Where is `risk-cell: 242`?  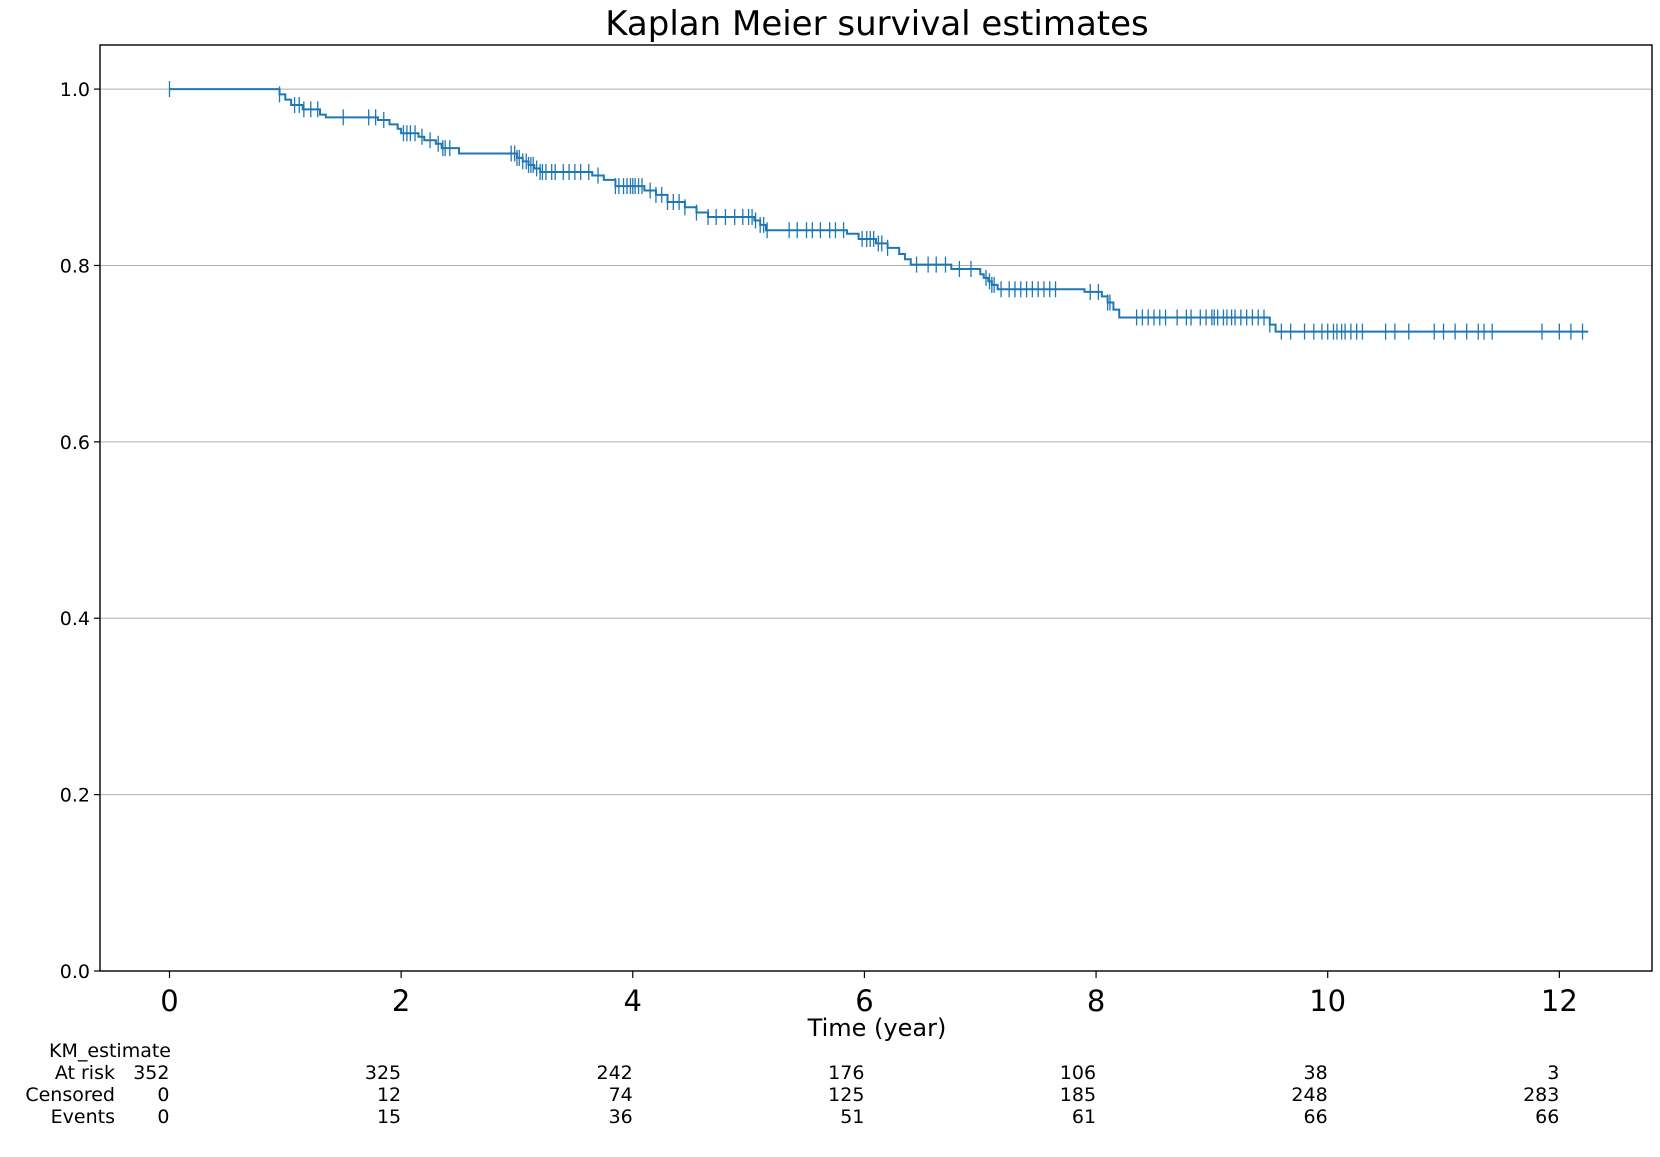
risk-cell: 242 is located at coordinates (615, 1073).